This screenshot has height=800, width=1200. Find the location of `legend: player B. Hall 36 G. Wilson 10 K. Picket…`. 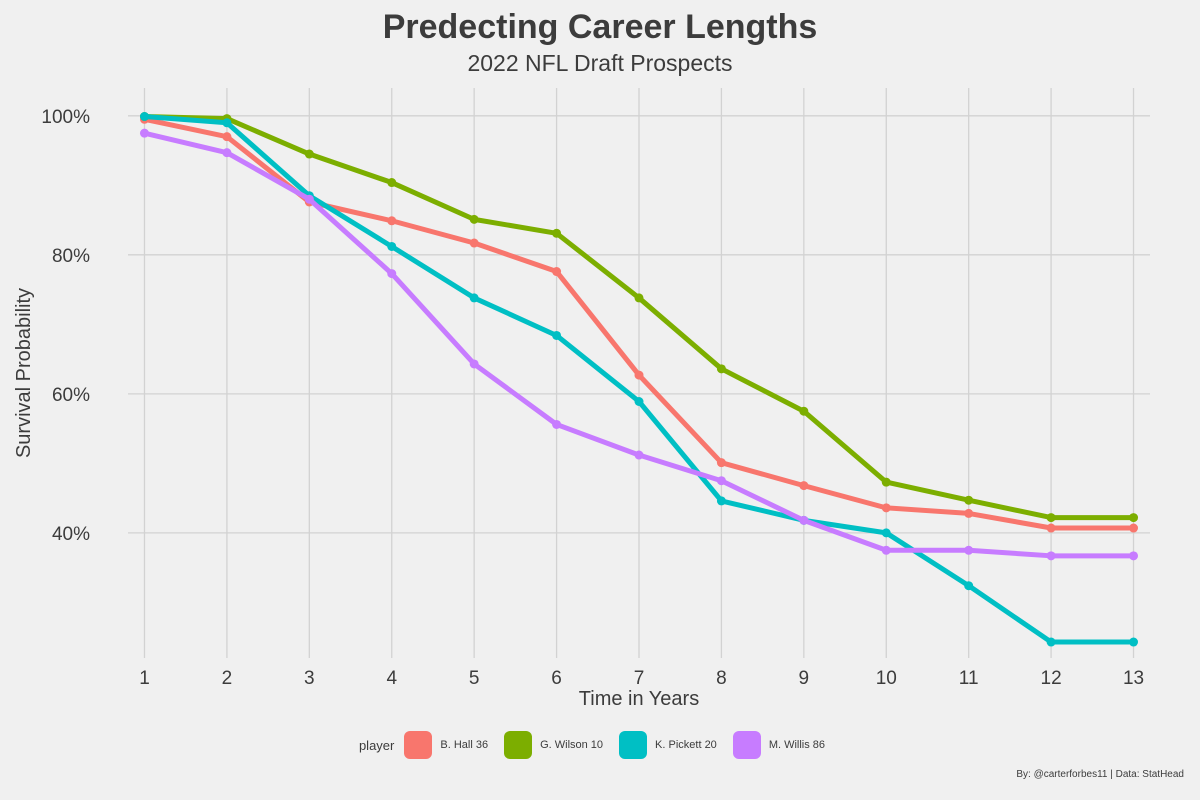

legend: player B. Hall 36 G. Wilson 10 K. Picket… is located at coordinates (600, 745).